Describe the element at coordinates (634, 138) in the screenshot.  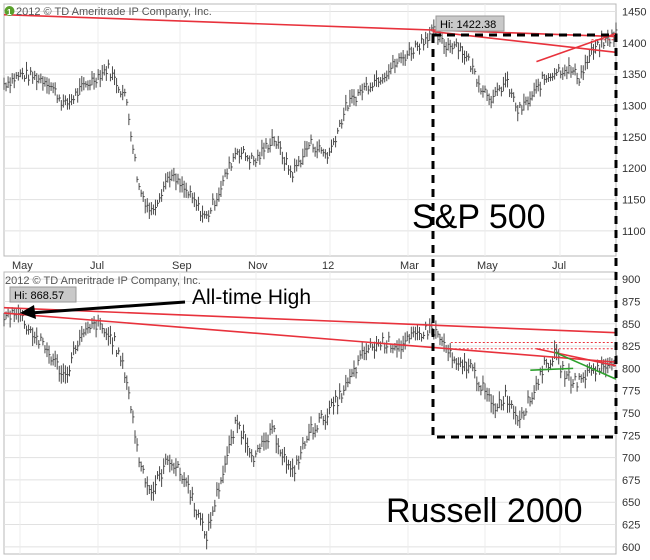
I see `y-tick-label: 1250` at that location.